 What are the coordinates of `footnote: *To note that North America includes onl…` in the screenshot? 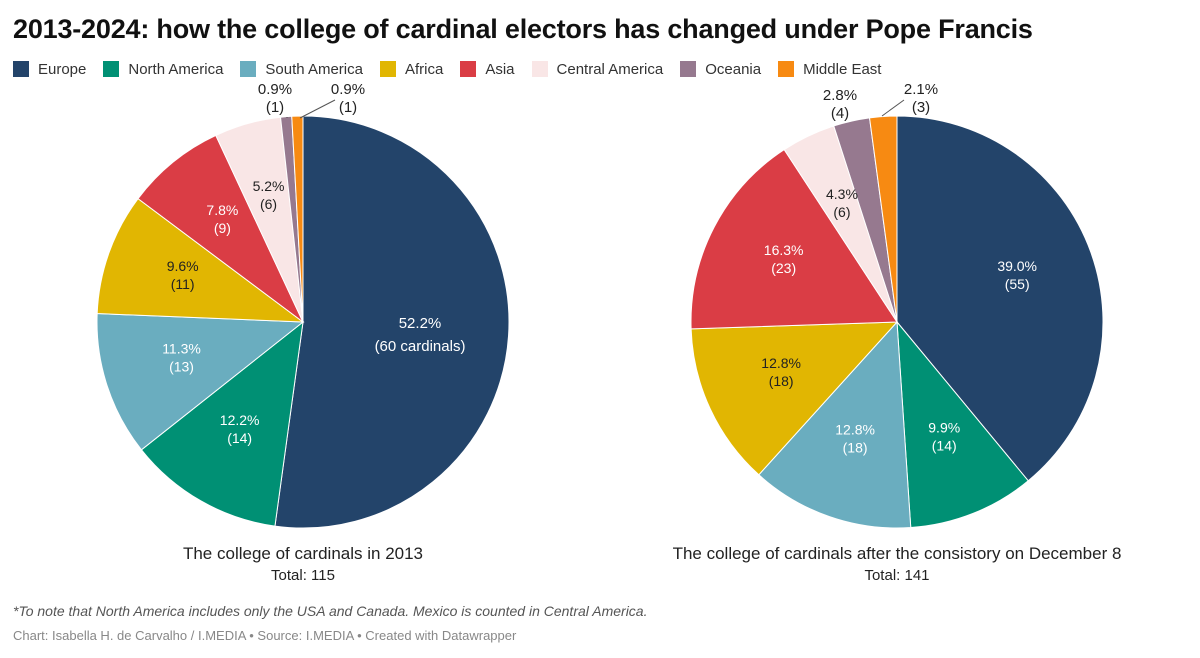 It's located at (330, 611).